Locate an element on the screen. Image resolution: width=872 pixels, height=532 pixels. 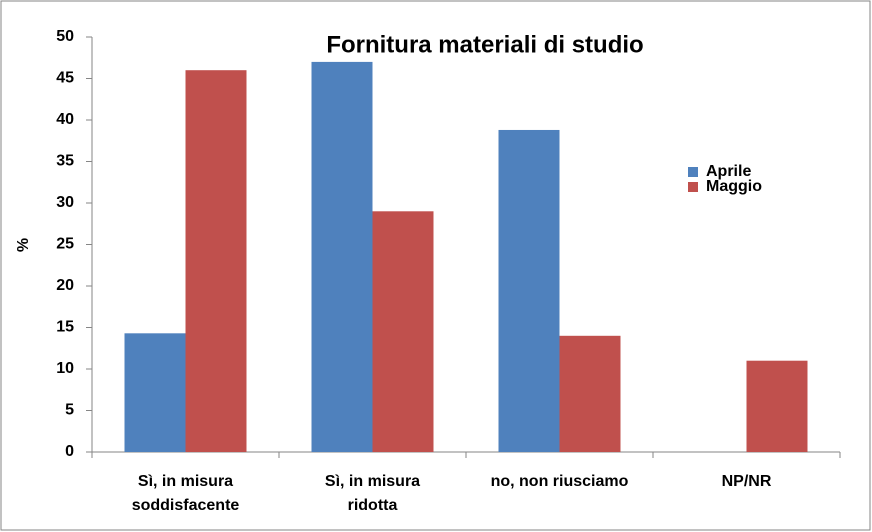
y-tick-label: 10 is located at coordinates (65, 368).